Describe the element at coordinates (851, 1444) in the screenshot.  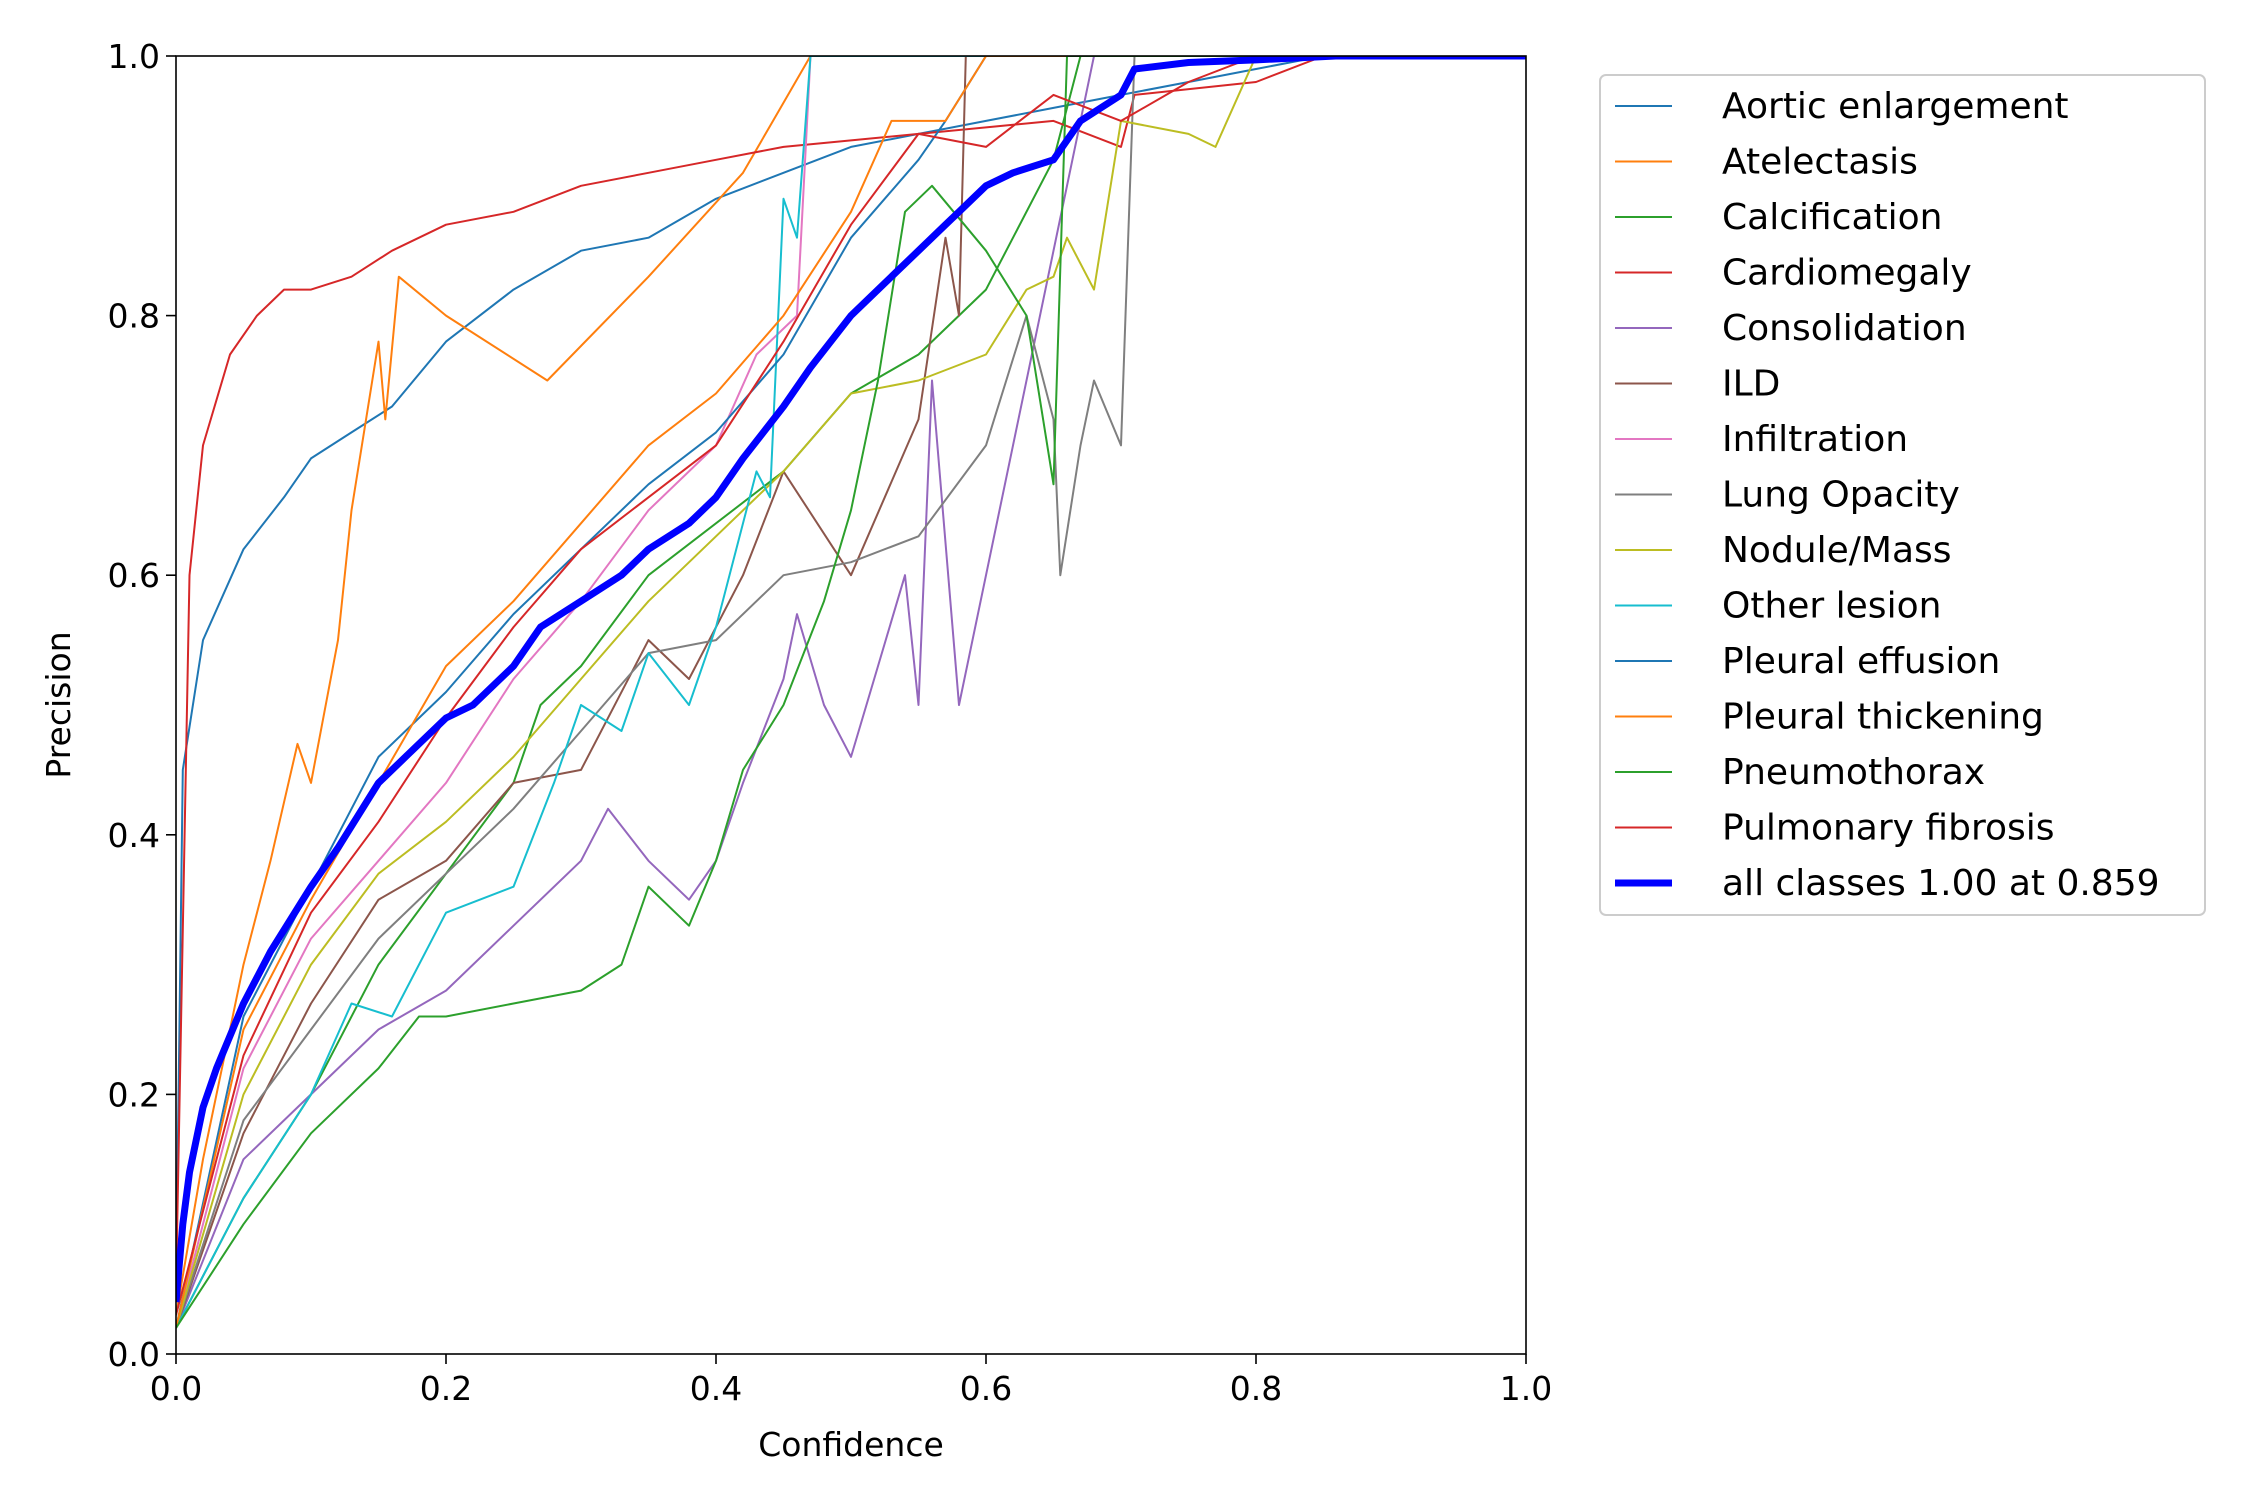
I see `x-axis-label: Confidence` at that location.